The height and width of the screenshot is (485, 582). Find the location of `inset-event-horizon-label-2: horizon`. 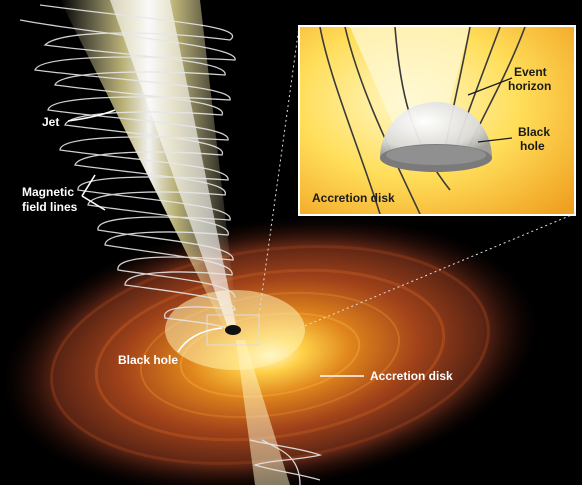

inset-event-horizon-label-2: horizon is located at coordinates (529, 86).